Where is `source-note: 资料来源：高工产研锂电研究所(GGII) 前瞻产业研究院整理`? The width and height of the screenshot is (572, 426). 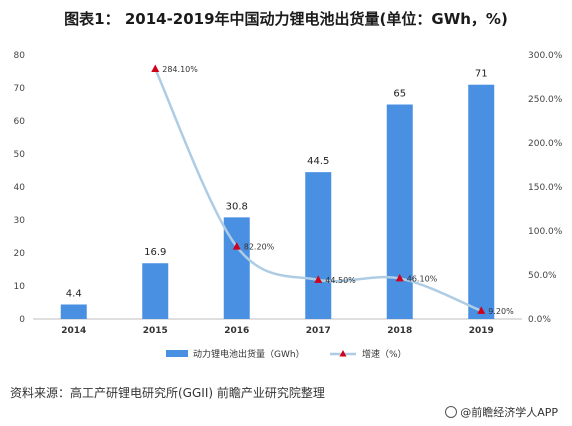
source-note: 资料来源：高工产研锂电研究所(GGII) 前瞻产业研究院整理 is located at coordinates (167, 393).